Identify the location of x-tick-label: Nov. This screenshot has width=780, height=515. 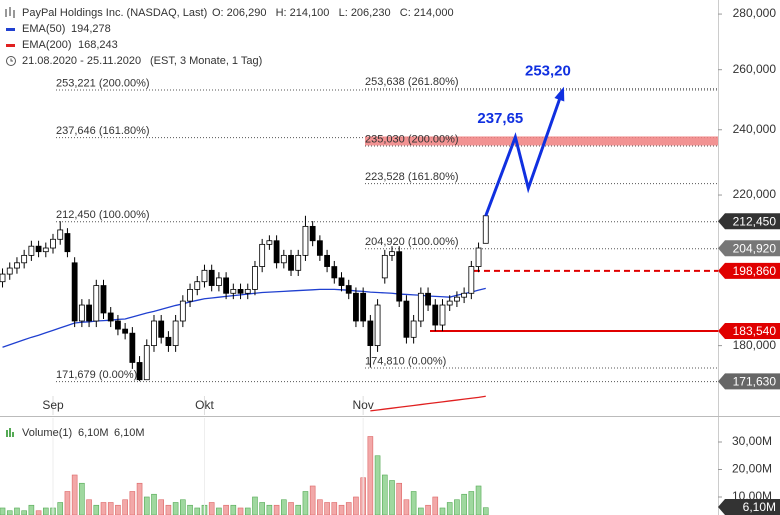
(362, 405).